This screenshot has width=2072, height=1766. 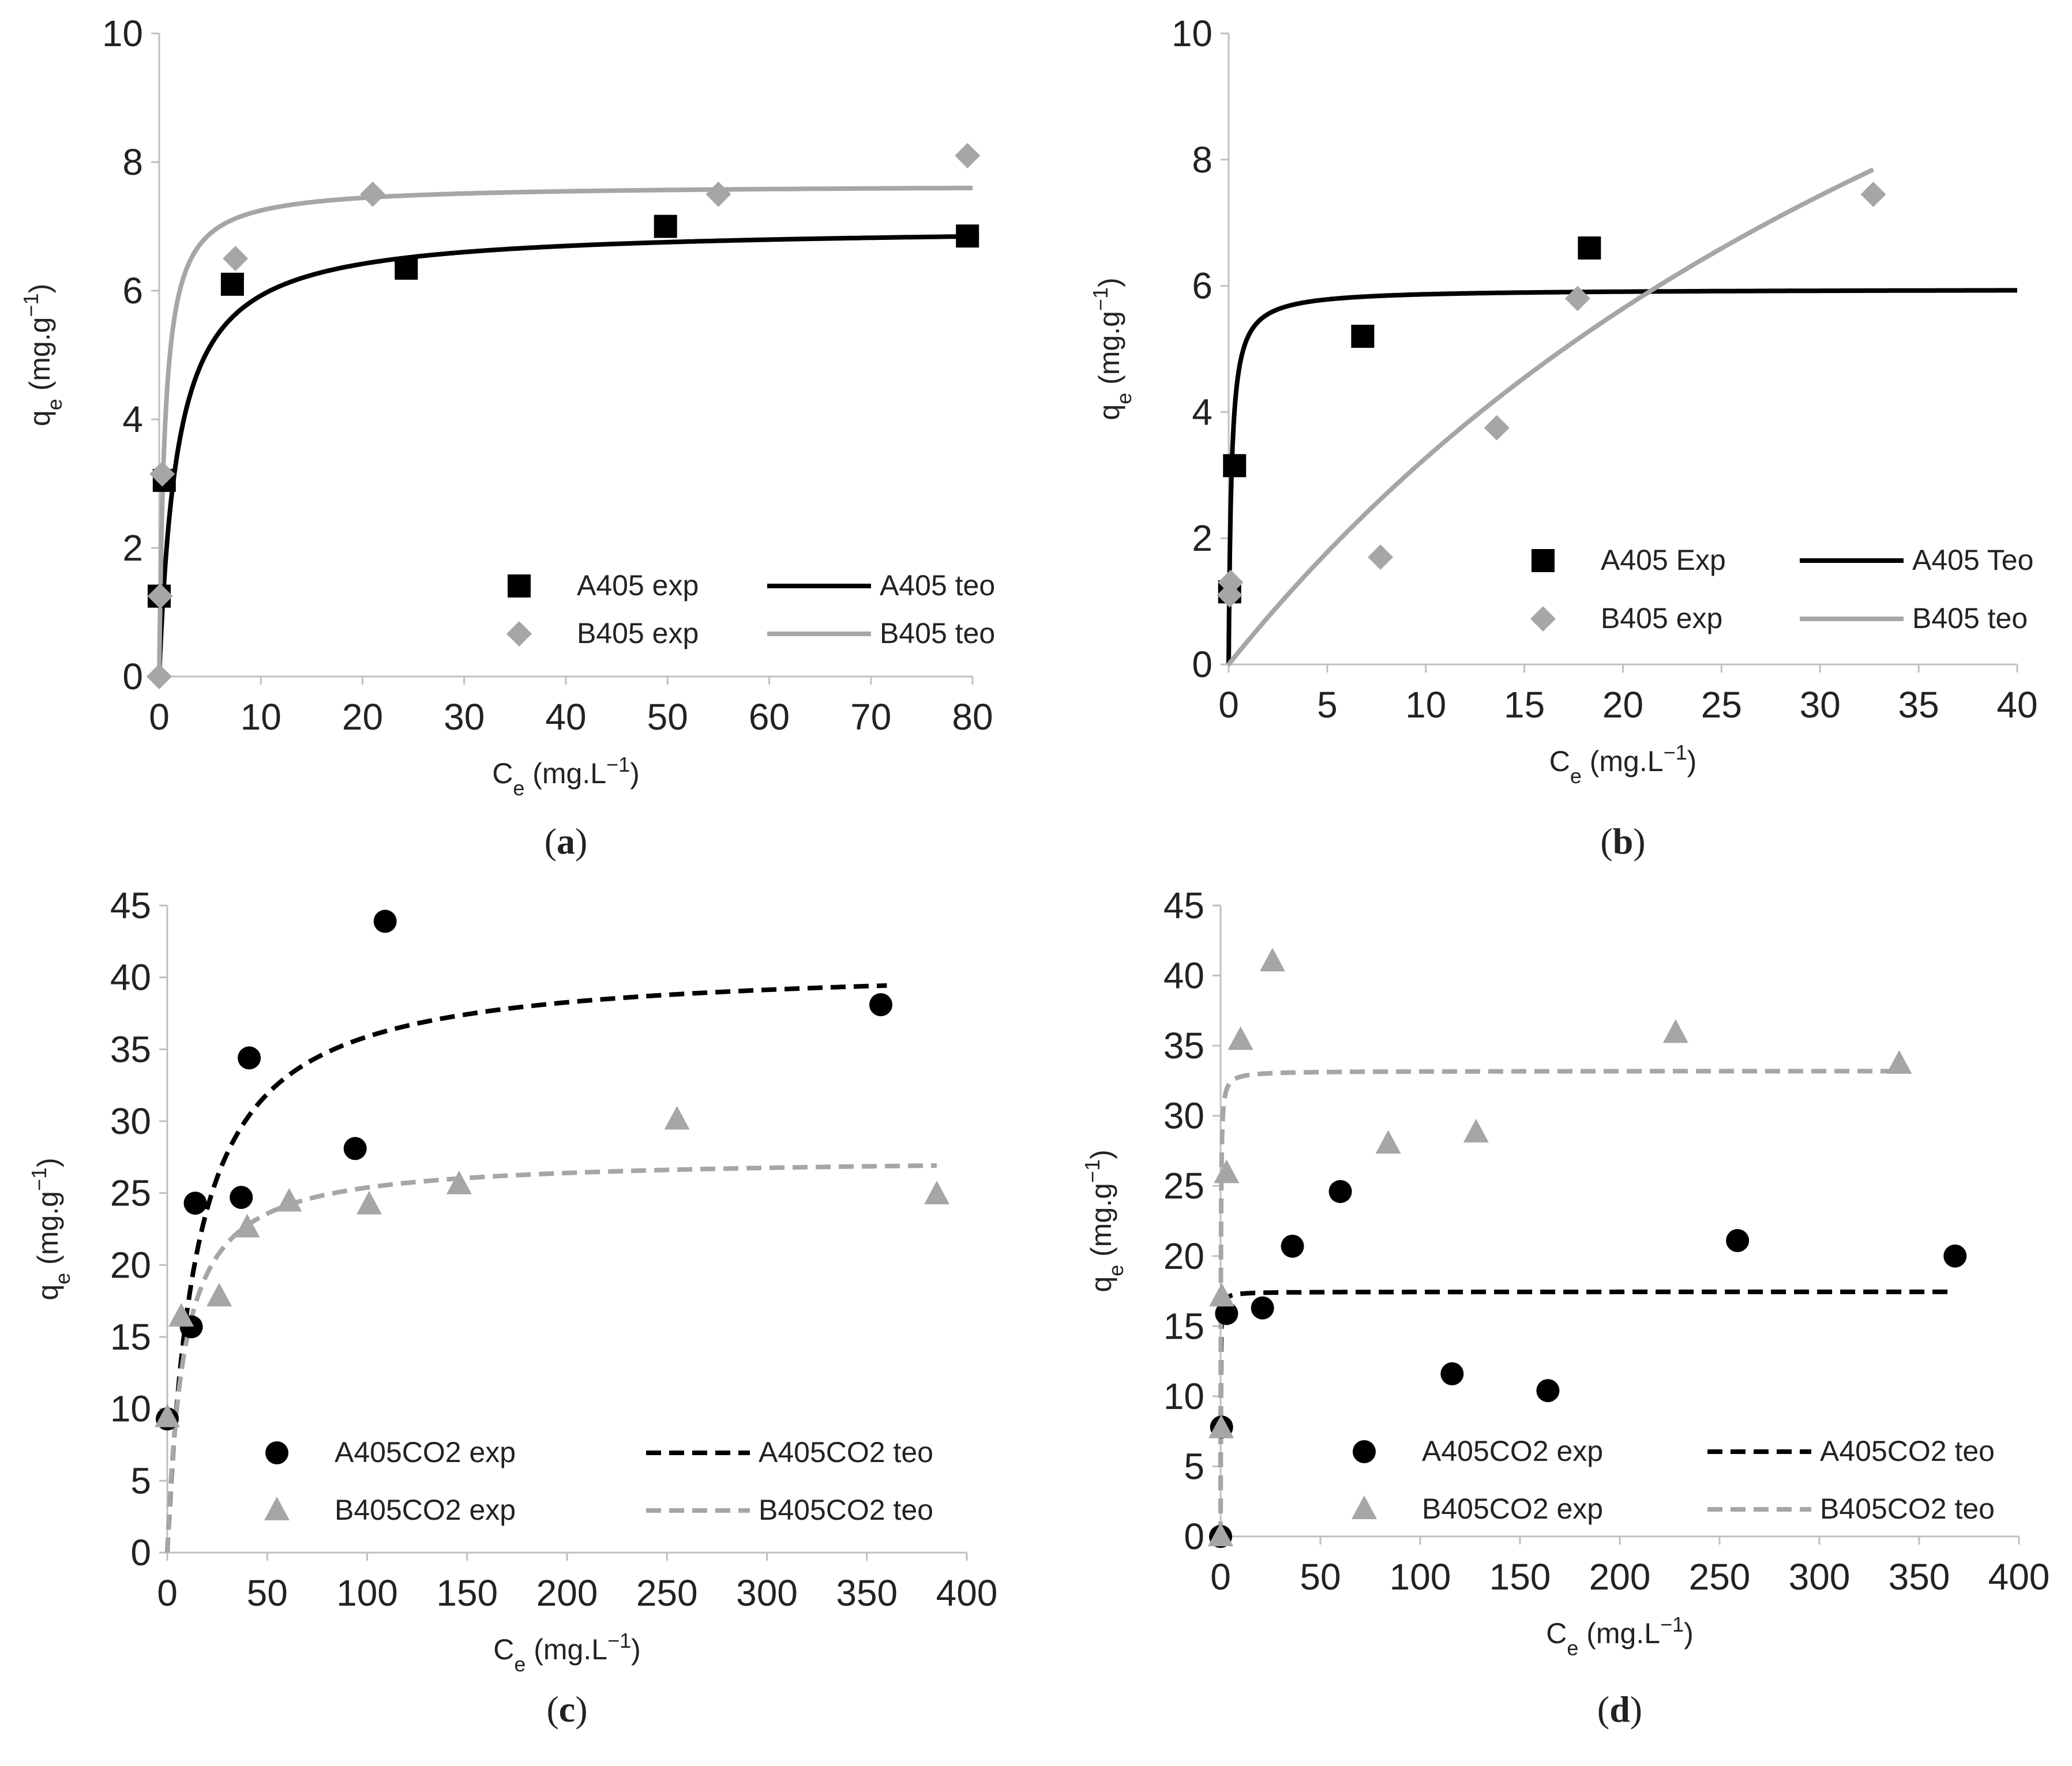 What do you see at coordinates (122, 33) in the screenshot?
I see `panel-a-y-tick-label: 10` at bounding box center [122, 33].